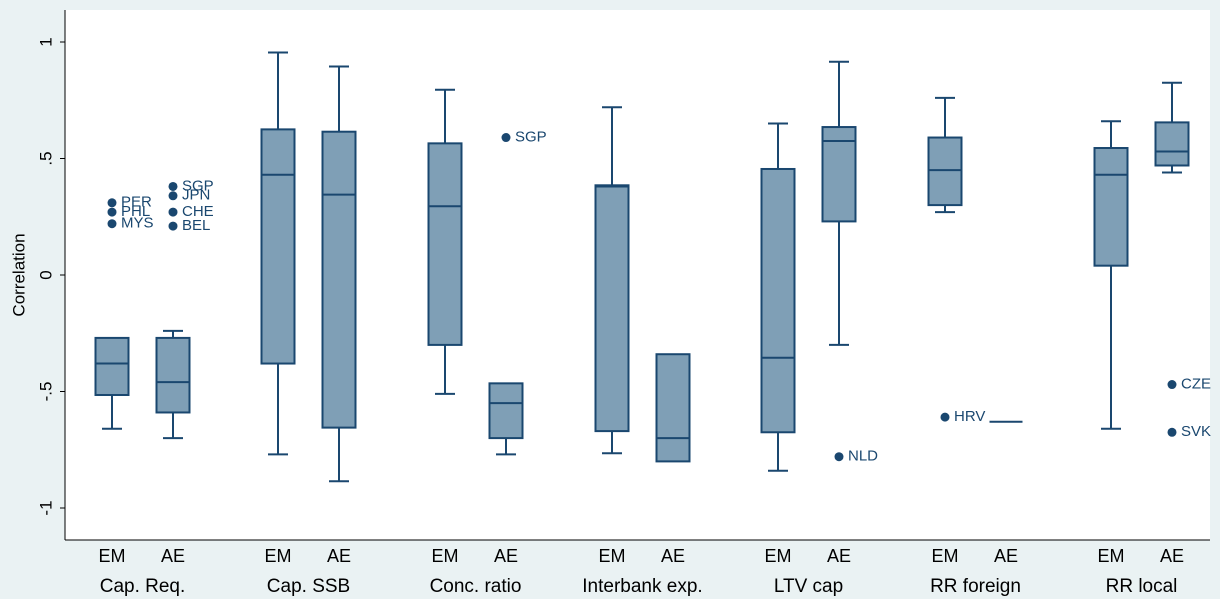  What do you see at coordinates (849, 262) in the screenshot?
I see `box-ae: NLD` at bounding box center [849, 262].